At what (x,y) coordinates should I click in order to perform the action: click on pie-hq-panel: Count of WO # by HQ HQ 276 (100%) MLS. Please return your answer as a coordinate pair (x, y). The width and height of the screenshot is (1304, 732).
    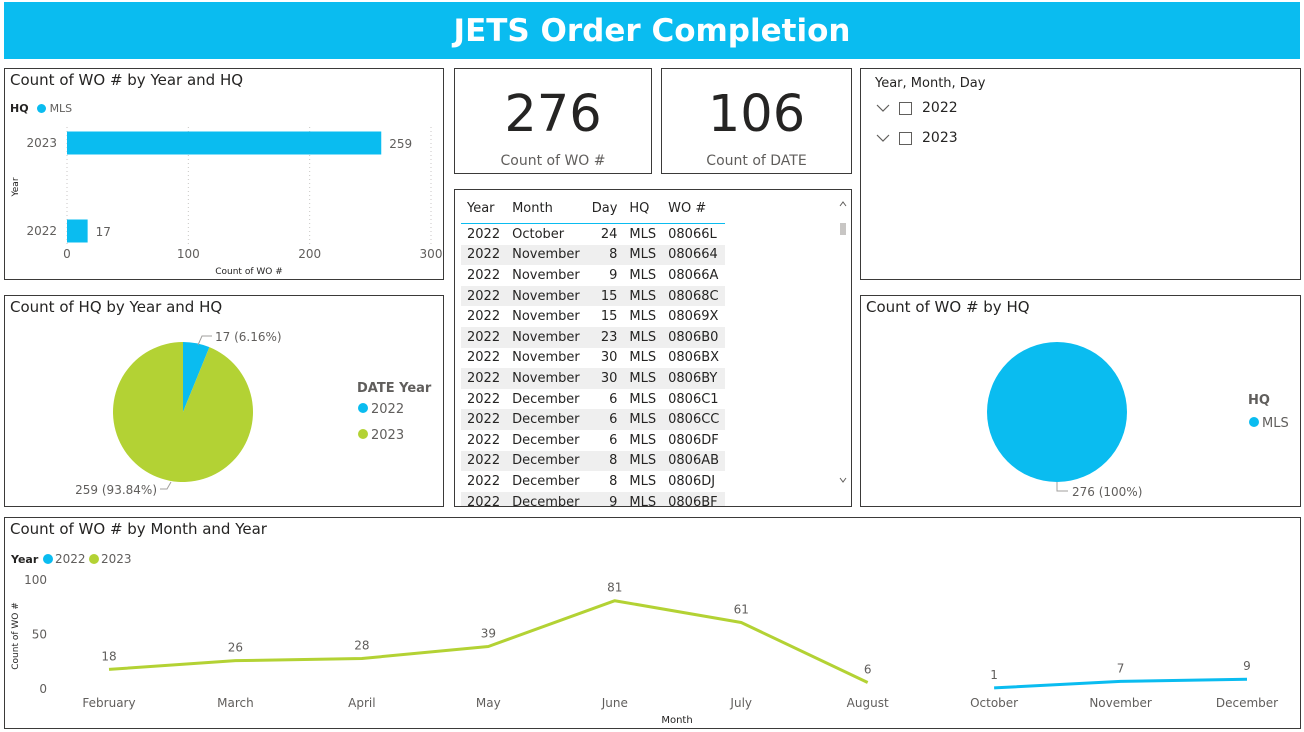
    Looking at the image, I should click on (1080, 401).